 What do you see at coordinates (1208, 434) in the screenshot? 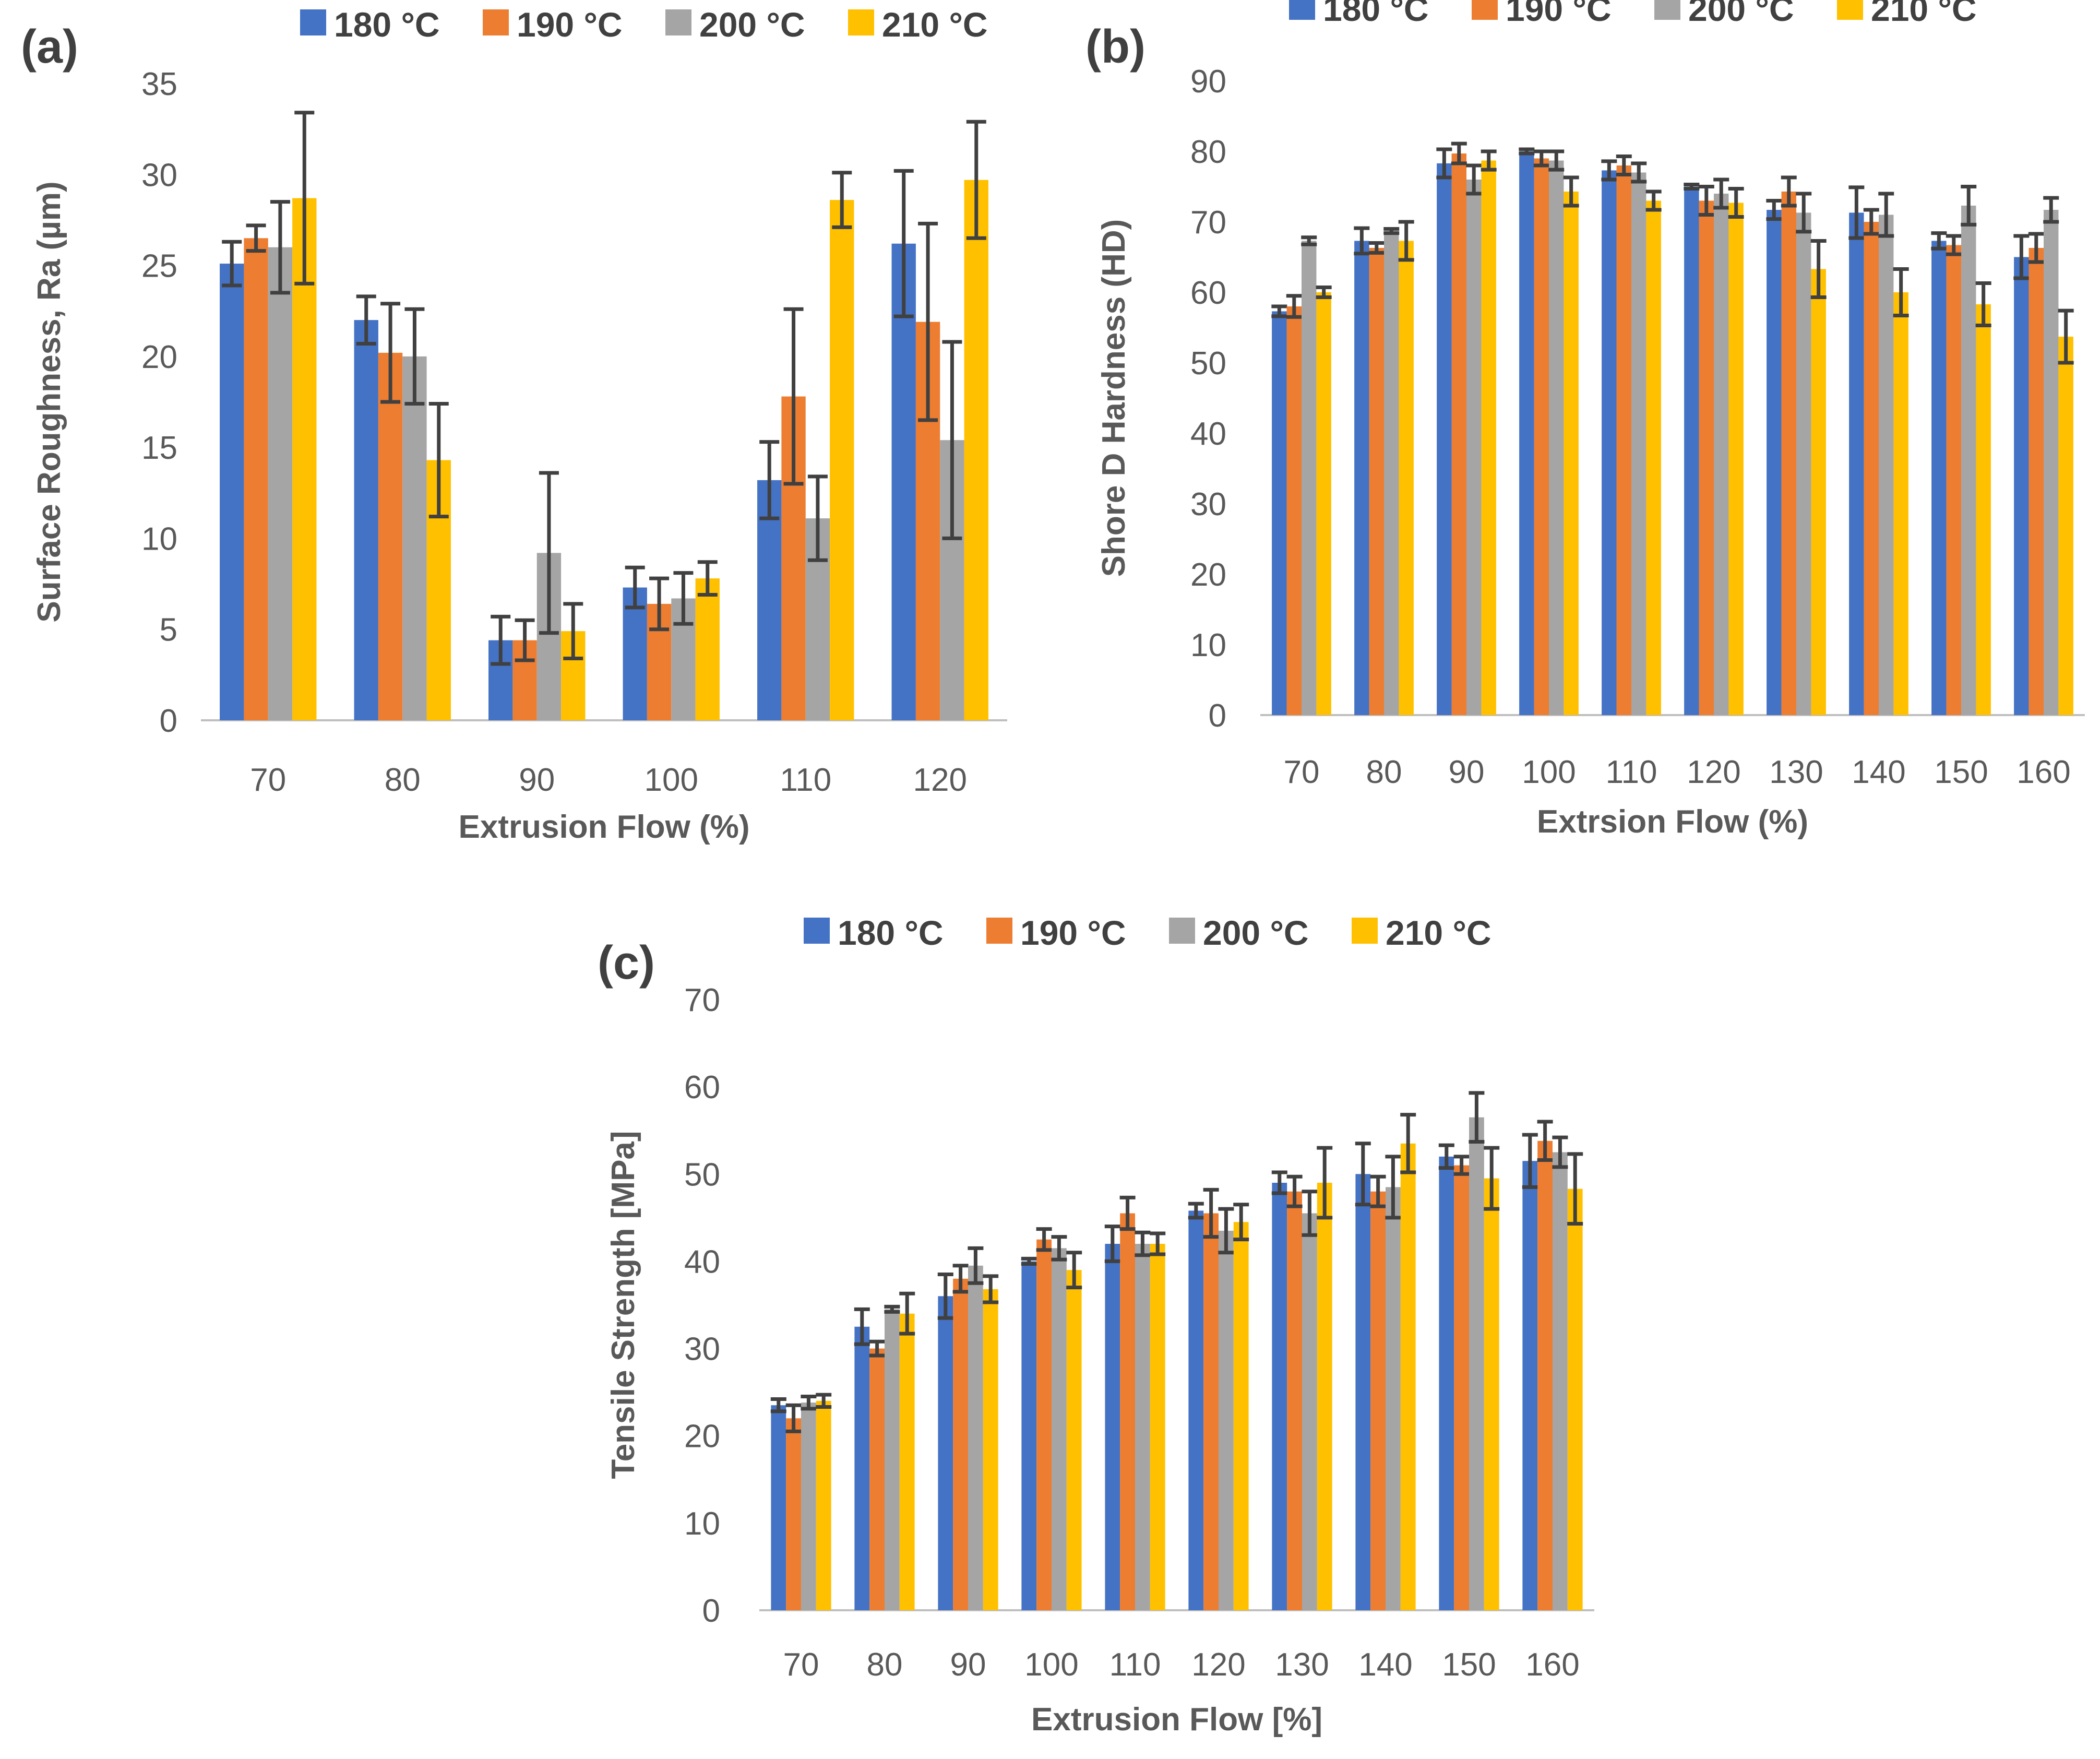
I see `y-tick-label: 40` at bounding box center [1208, 434].